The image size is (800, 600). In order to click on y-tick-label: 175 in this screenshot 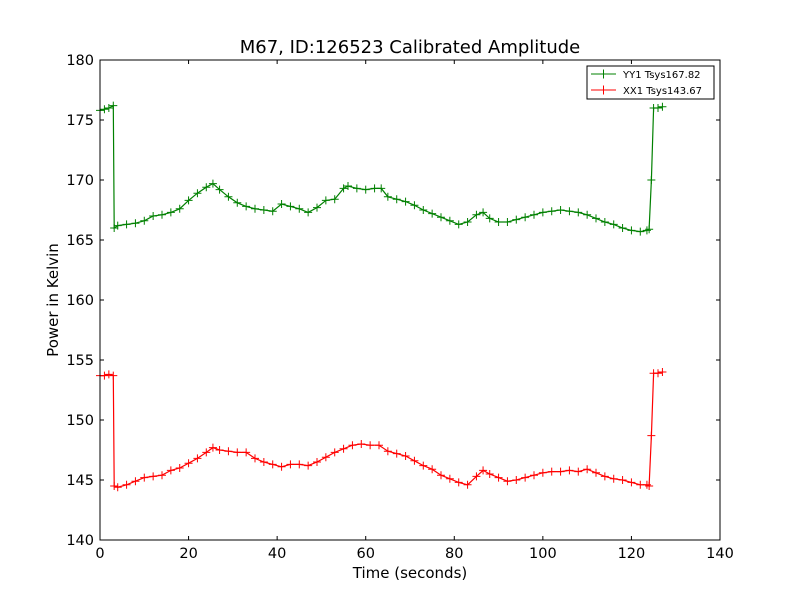, I will do `click(80, 121)`.